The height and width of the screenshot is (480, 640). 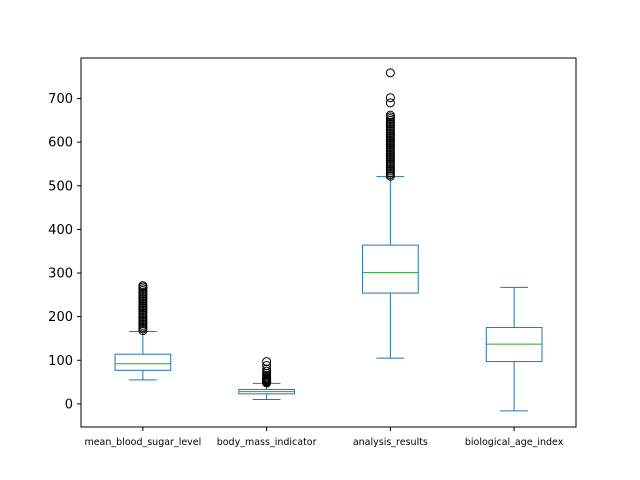 I want to click on y-tick-label: 100, so click(x=60, y=361).